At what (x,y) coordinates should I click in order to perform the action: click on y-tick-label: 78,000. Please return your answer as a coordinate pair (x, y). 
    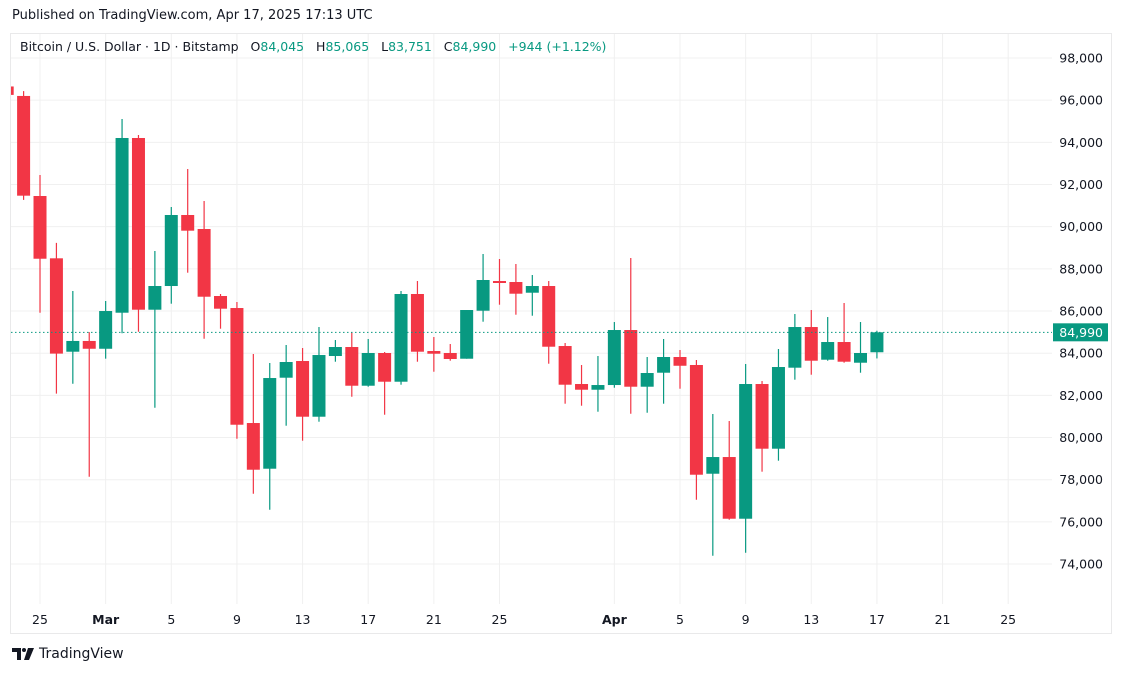
    Looking at the image, I should click on (1081, 479).